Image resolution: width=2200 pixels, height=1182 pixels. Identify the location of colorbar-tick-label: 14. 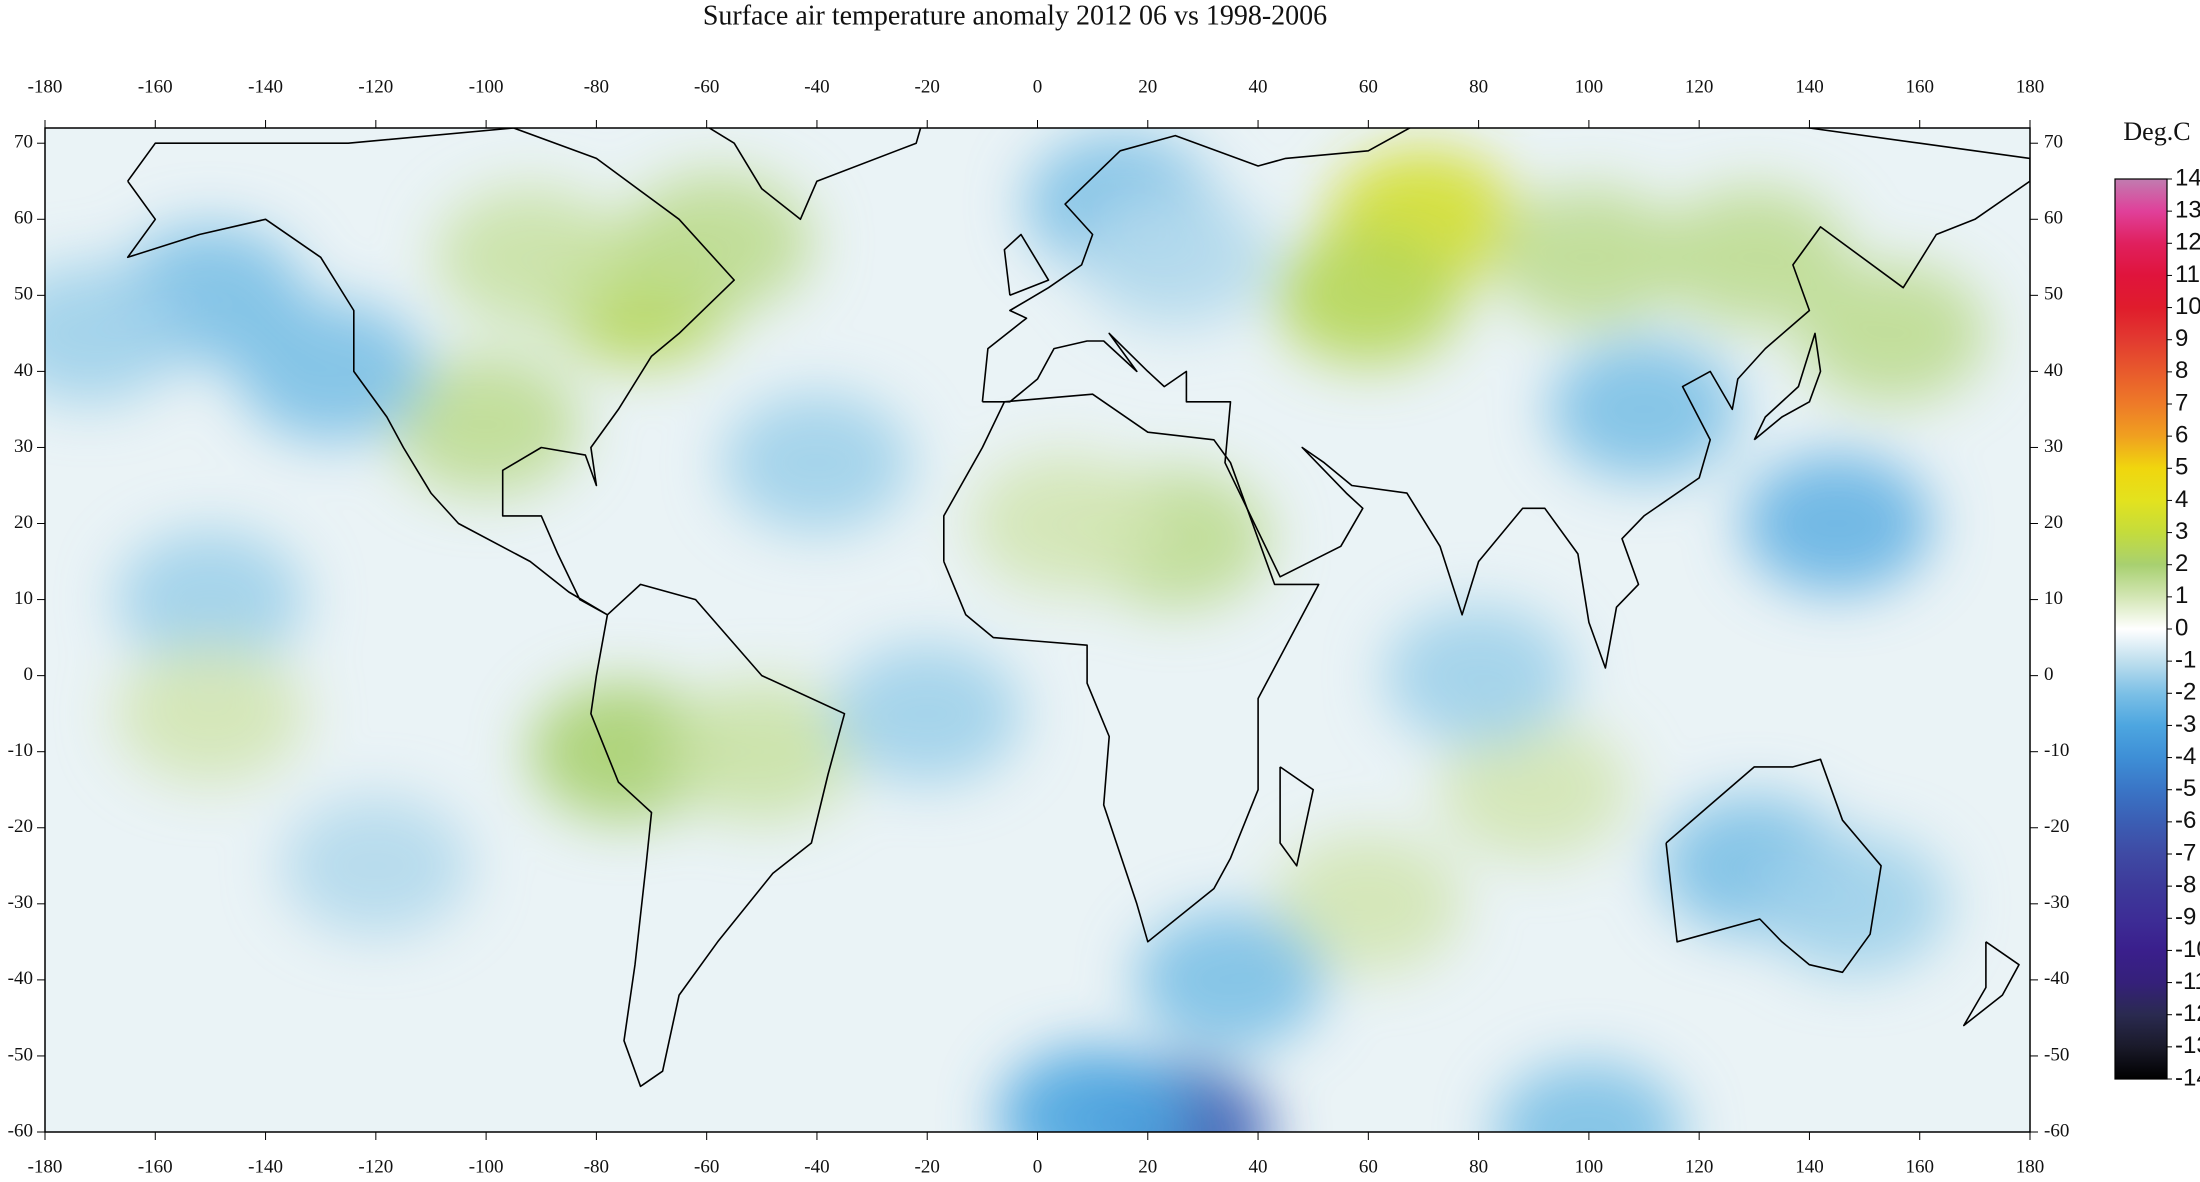
(2187, 177).